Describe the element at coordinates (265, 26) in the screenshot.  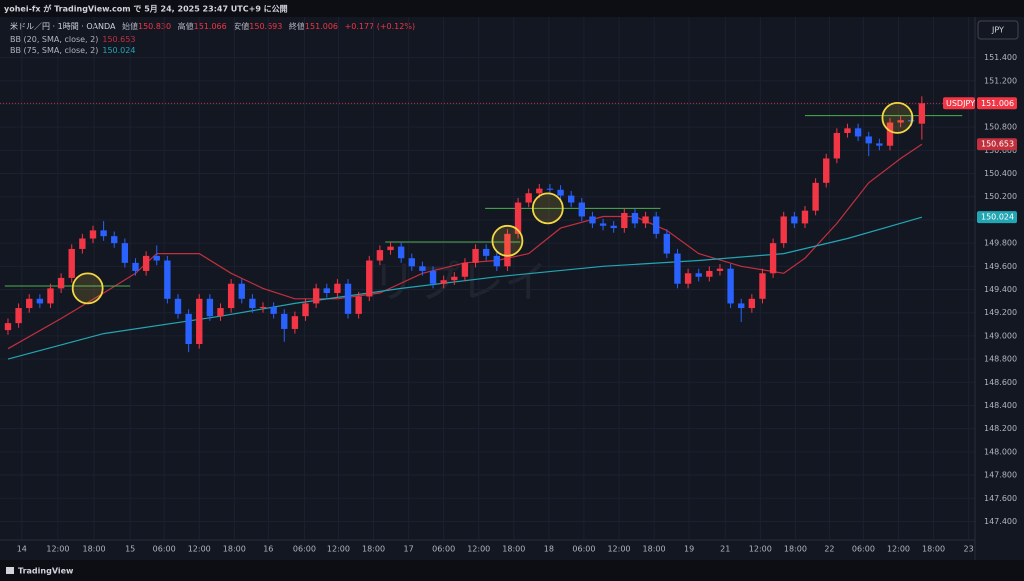
I see `ohlc-value: 150.693` at that location.